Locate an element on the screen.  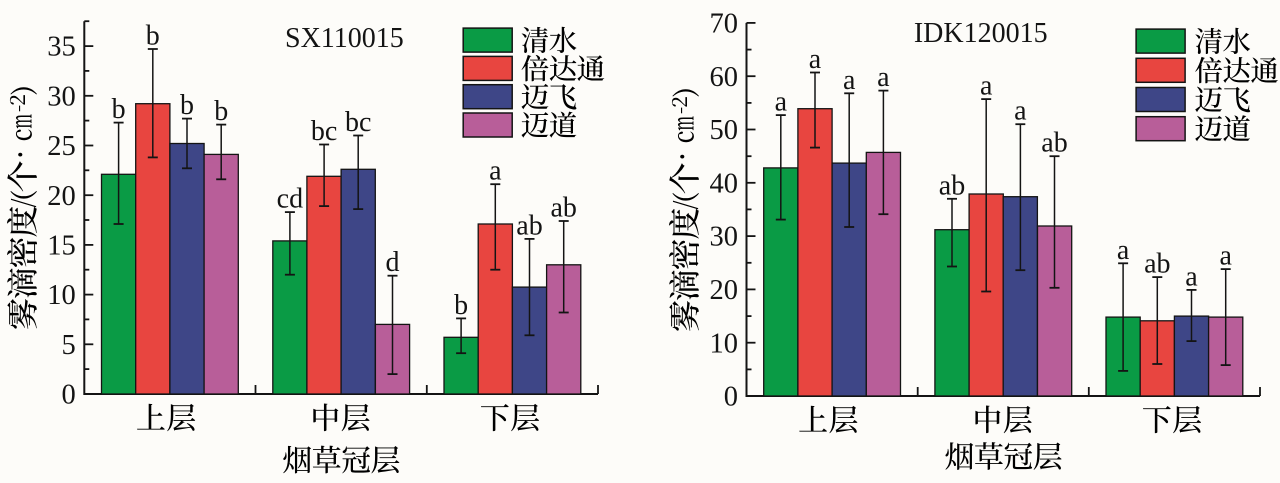
svg-text: 40 is located at coordinates (724, 183).